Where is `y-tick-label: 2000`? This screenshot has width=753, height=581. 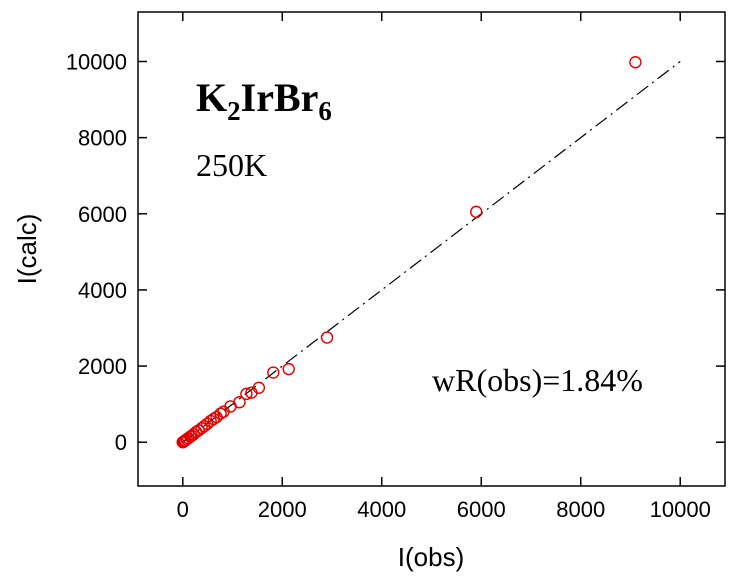
y-tick-label: 2000 is located at coordinates (102, 366).